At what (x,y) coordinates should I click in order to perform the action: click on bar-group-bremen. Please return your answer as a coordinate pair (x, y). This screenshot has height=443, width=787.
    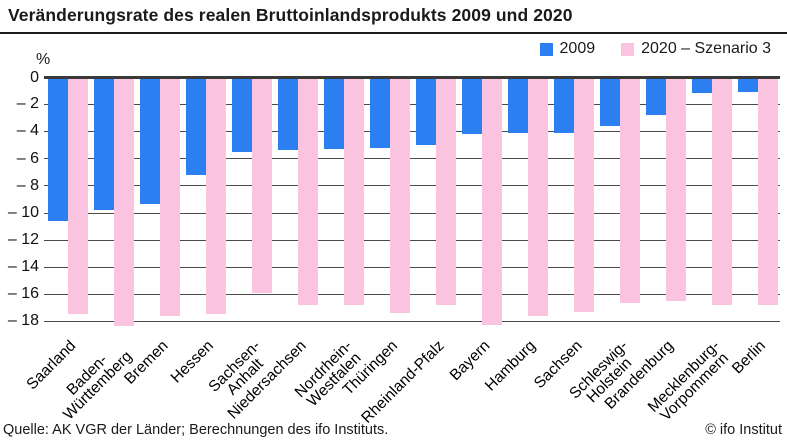
    Looking at the image, I should click on (159, 196).